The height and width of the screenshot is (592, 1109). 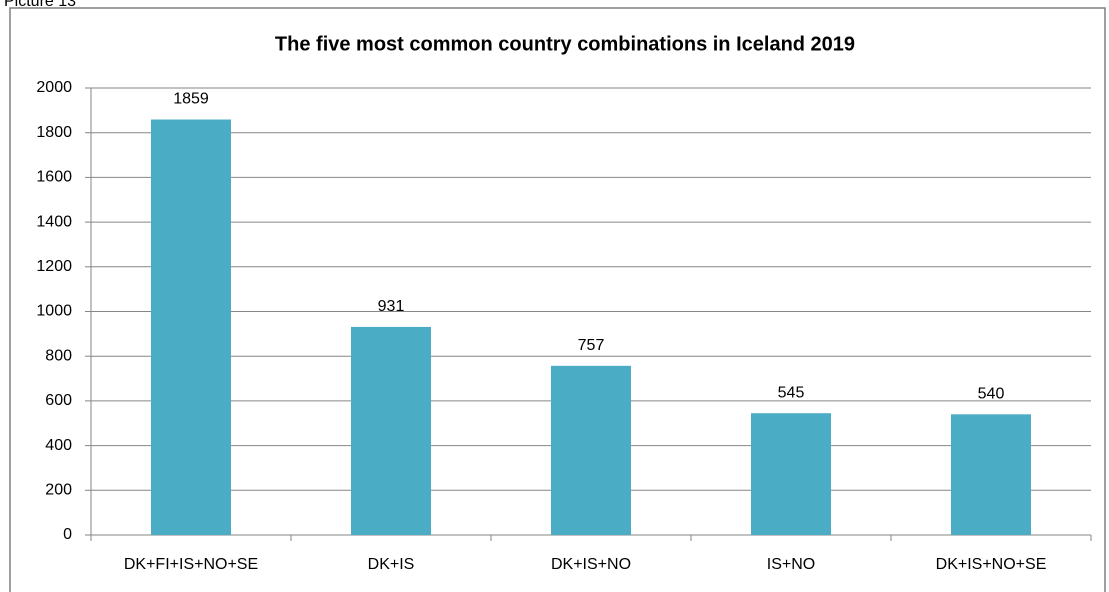 I want to click on y-tick-label: 1400, so click(x=54, y=221).